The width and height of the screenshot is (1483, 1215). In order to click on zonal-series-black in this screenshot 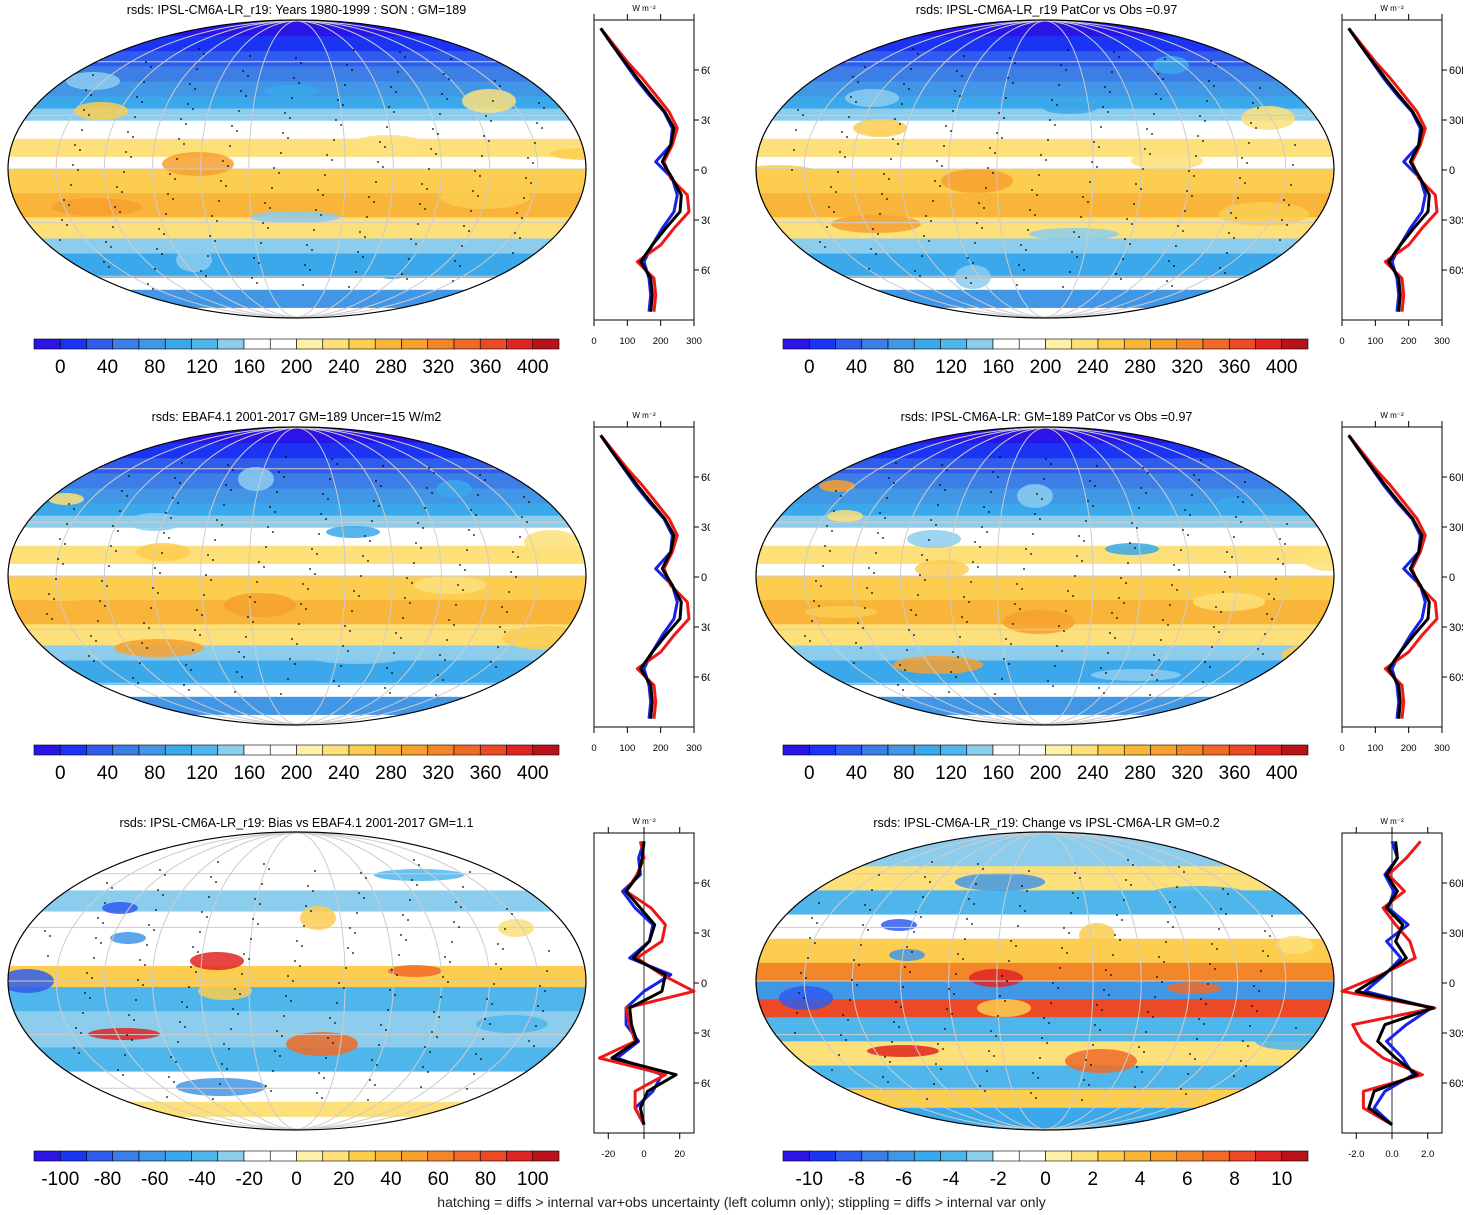, I will do `click(644, 983)`.